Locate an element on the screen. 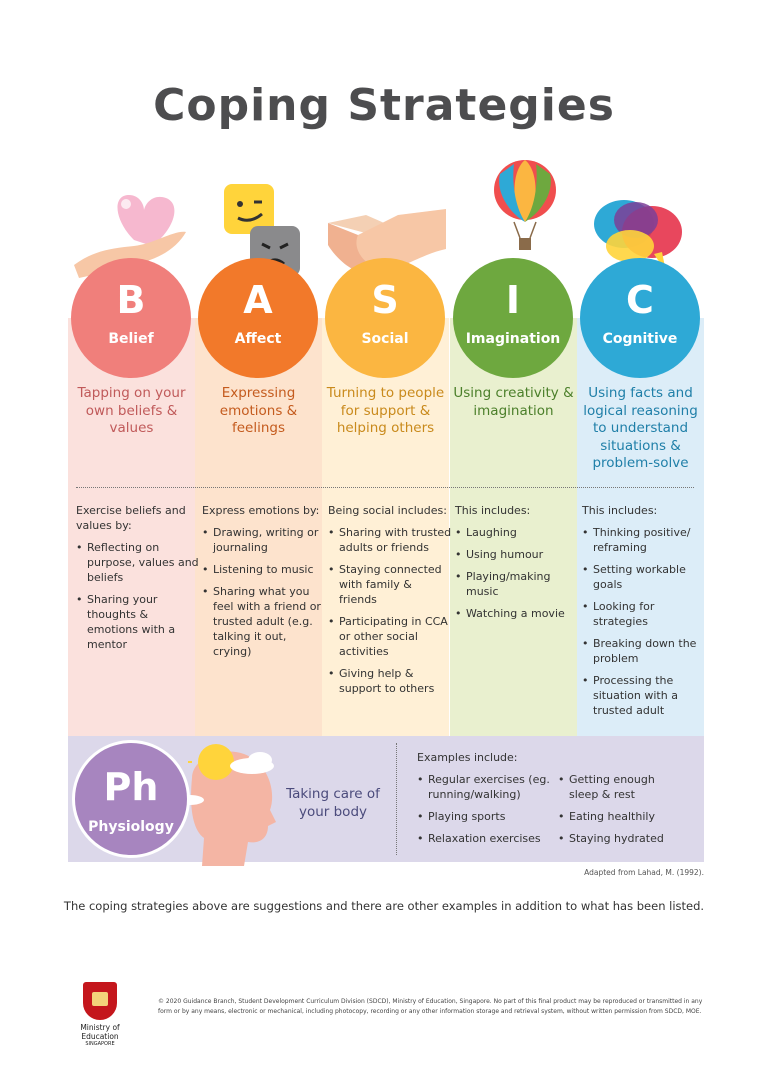  imagination-circle: I Imagination is located at coordinates (513, 318).